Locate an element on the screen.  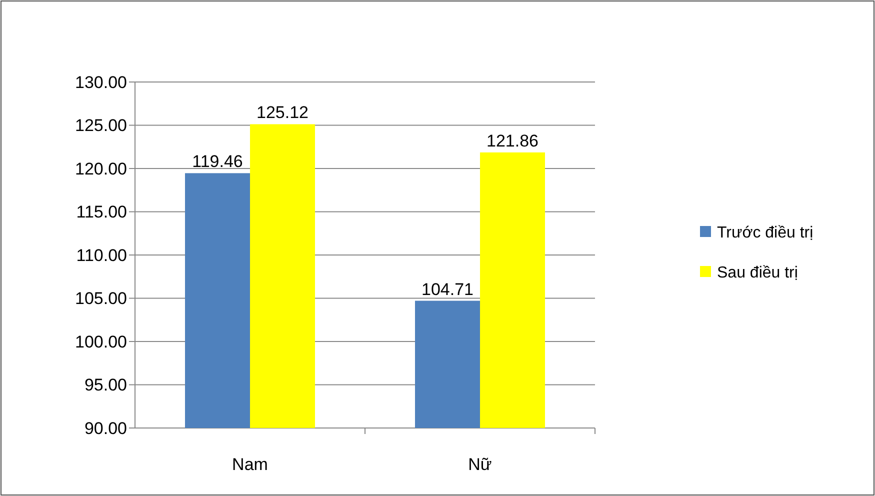
y-tick-label: 110.00 is located at coordinates (101, 255).